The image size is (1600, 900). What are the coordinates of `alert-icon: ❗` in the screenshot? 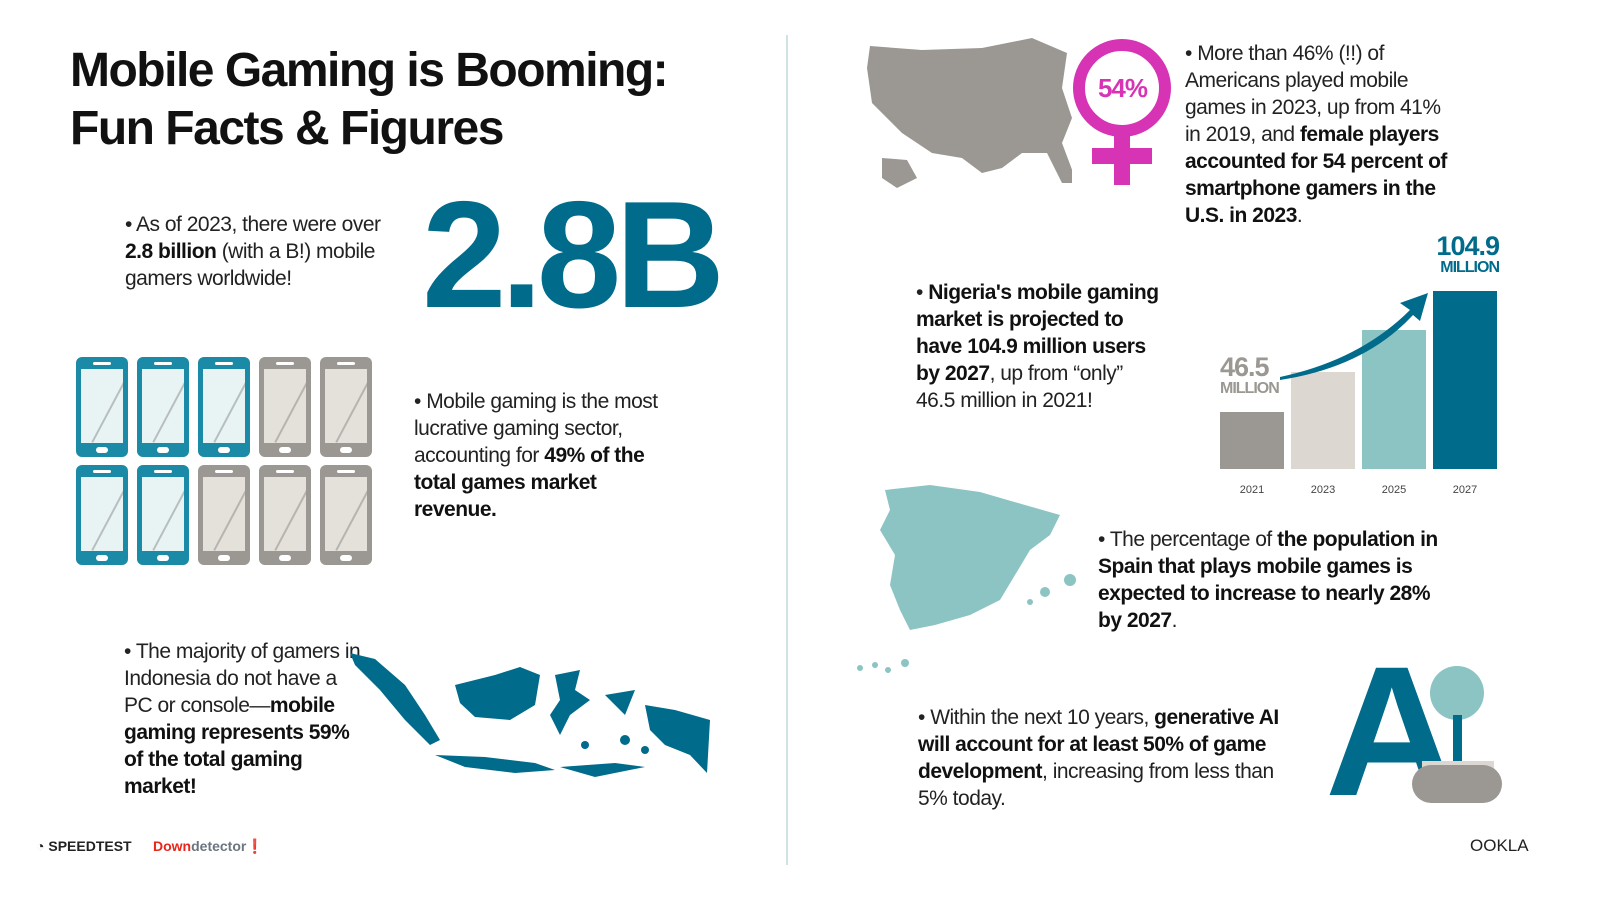 It's located at (255, 846).